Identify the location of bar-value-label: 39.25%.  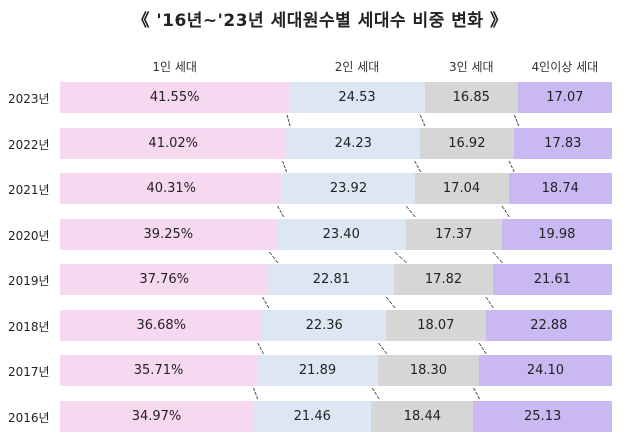
(168, 234).